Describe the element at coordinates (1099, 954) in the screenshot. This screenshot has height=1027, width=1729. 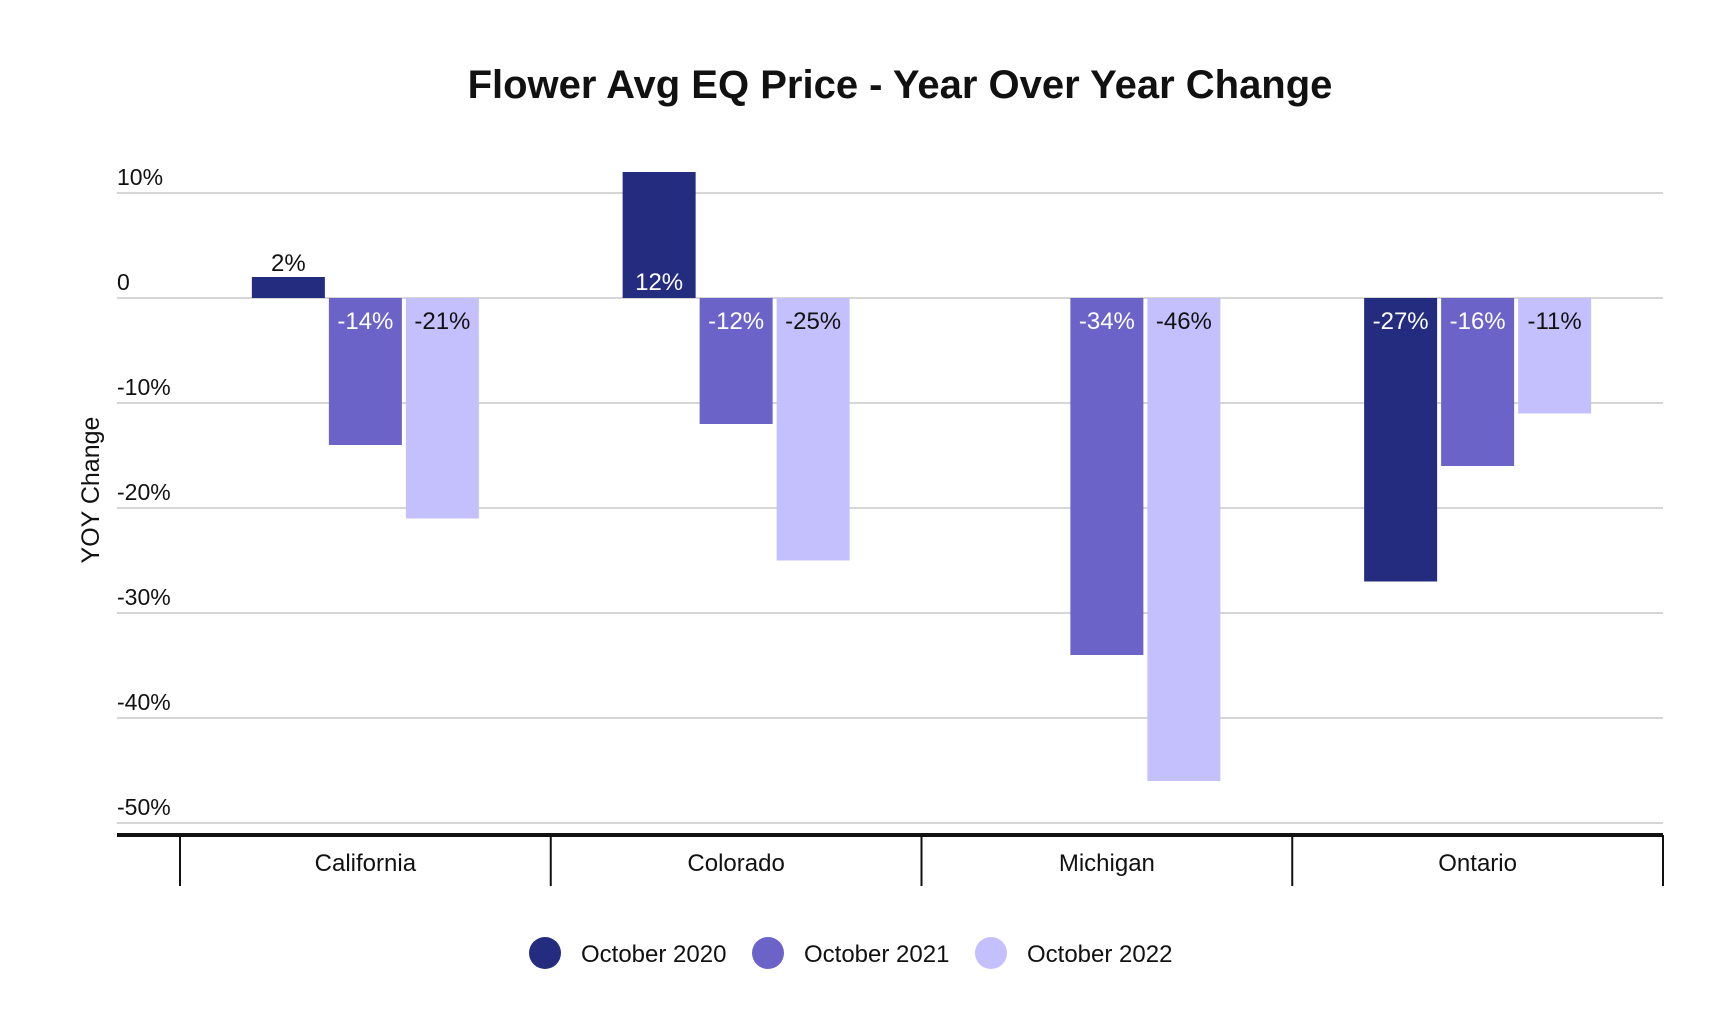
I see `legend-label: October 2022` at that location.